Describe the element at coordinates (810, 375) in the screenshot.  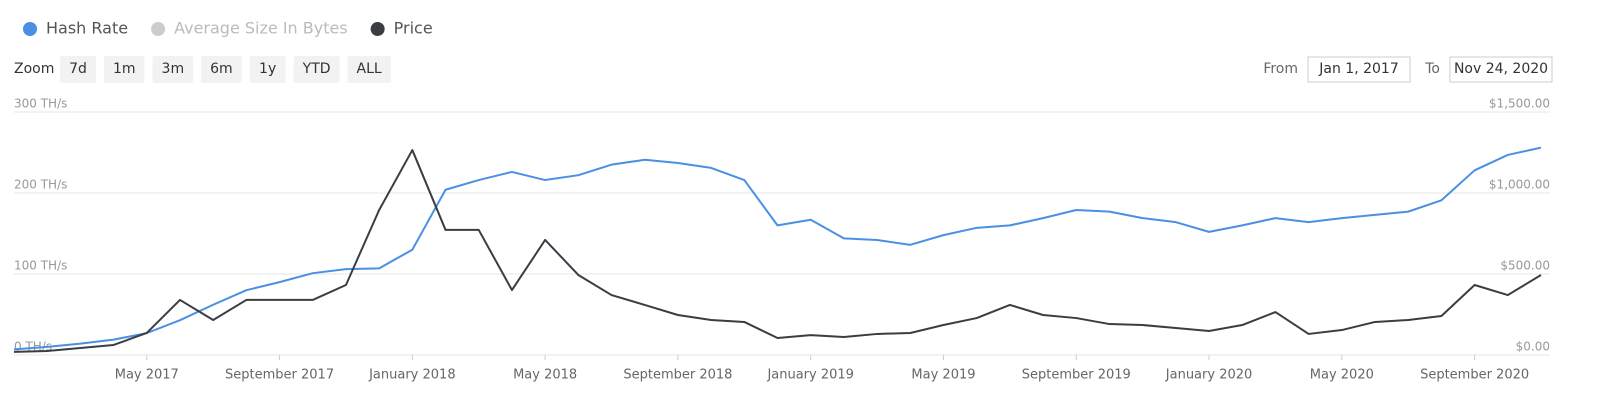
I see `x-tick-label: January 2019` at that location.